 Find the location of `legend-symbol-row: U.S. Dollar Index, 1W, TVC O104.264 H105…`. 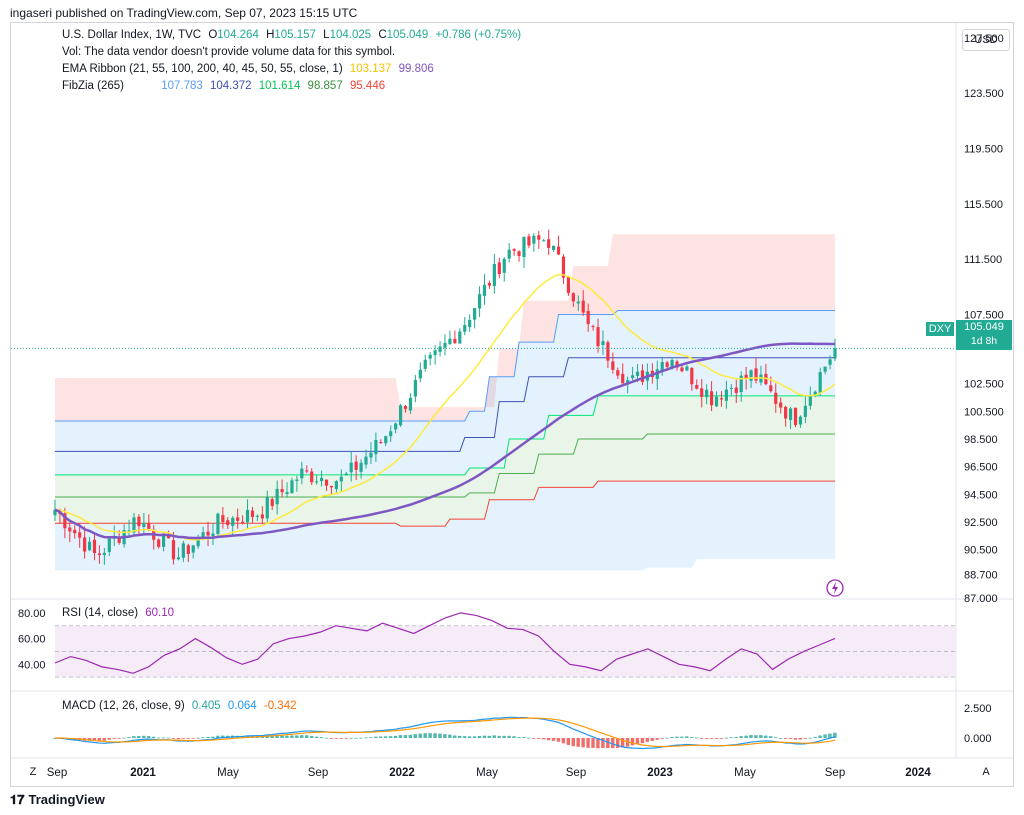

legend-symbol-row: U.S. Dollar Index, 1W, TVC O104.264 H105… is located at coordinates (293, 35).